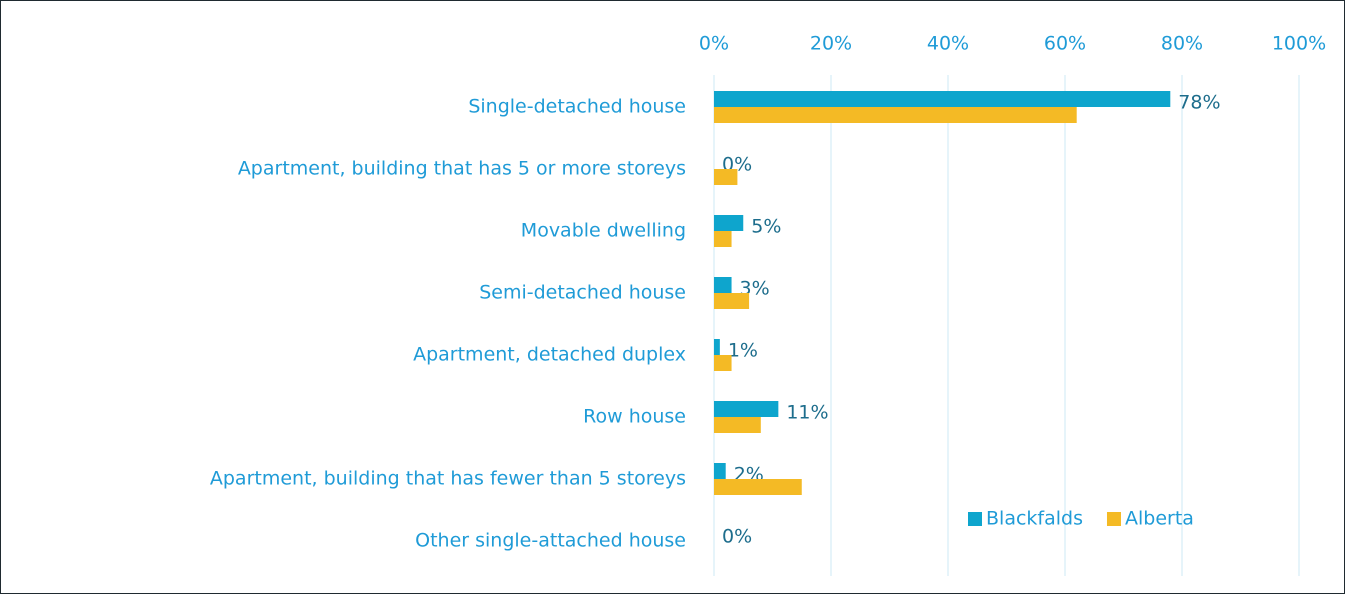 This screenshot has height=594, width=1345. I want to click on x-tick-label: 80%, so click(1182, 44).